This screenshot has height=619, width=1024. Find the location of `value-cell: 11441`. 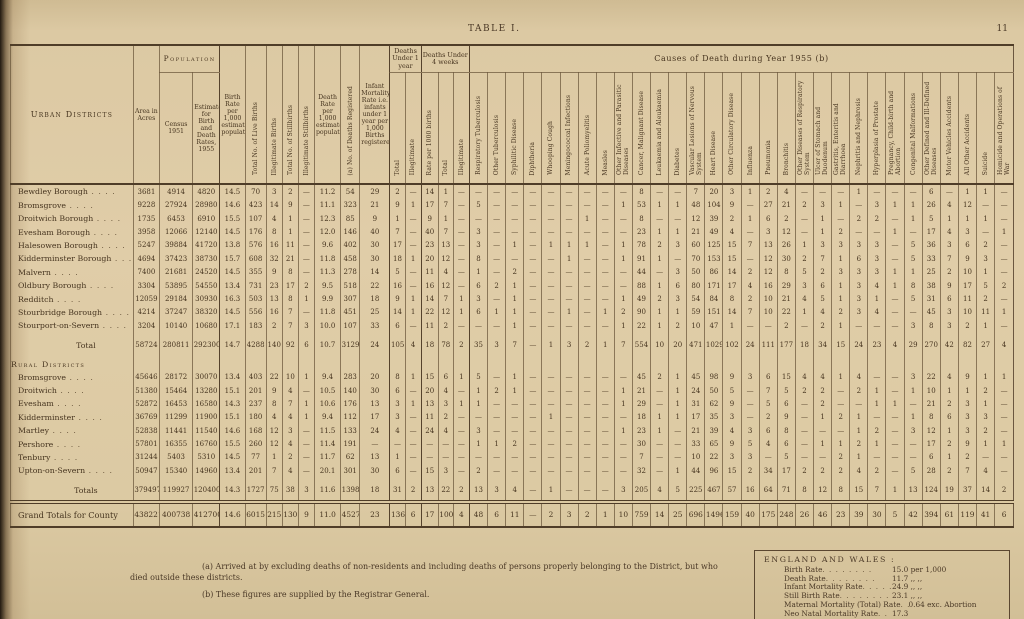

value-cell: 11441 is located at coordinates (175, 431).